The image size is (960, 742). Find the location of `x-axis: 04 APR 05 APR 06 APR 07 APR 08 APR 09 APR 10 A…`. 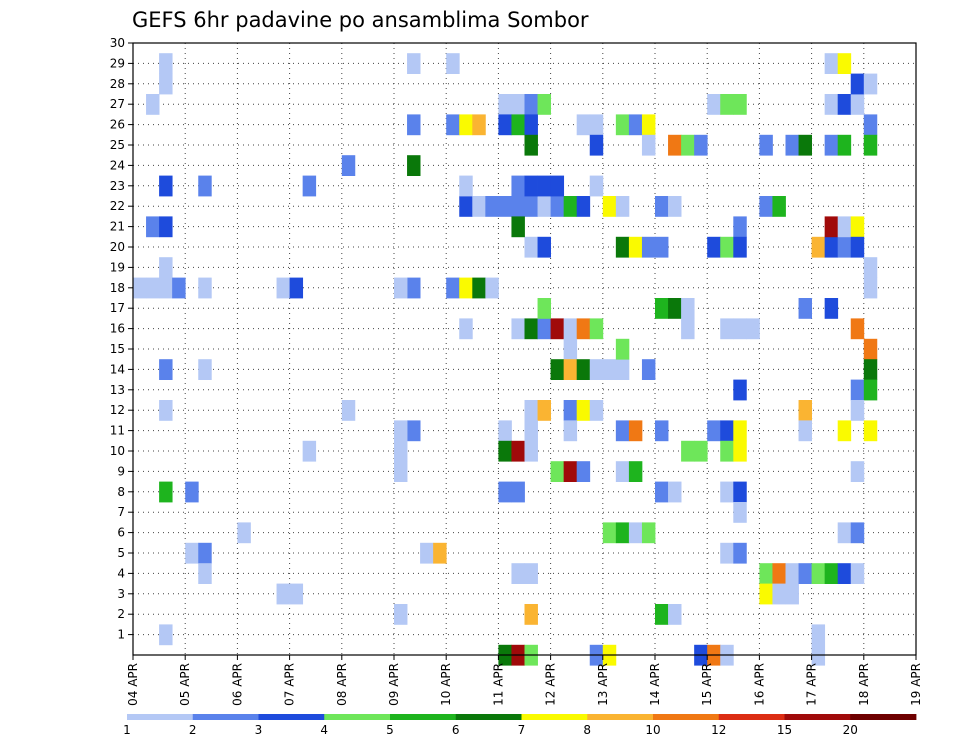

x-axis: 04 APR 05 APR 06 APR 07 APR 08 APR 09 APR 10 A… is located at coordinates (524, 680).